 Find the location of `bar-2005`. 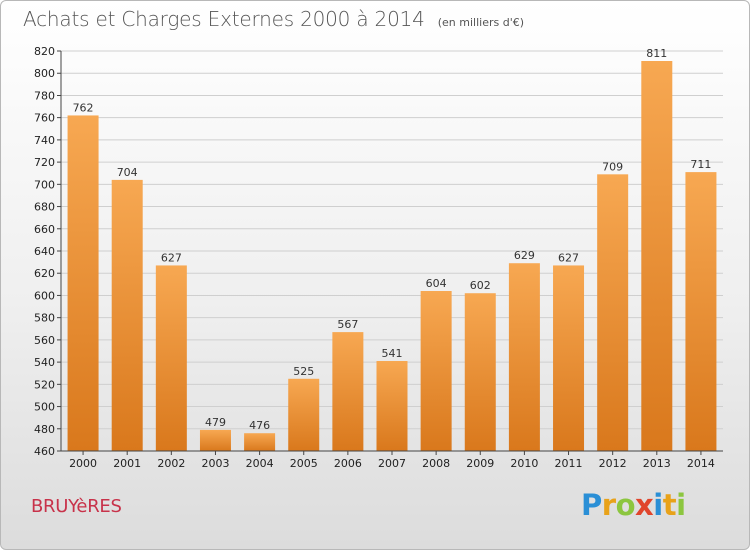

bar-2005 is located at coordinates (304, 414).